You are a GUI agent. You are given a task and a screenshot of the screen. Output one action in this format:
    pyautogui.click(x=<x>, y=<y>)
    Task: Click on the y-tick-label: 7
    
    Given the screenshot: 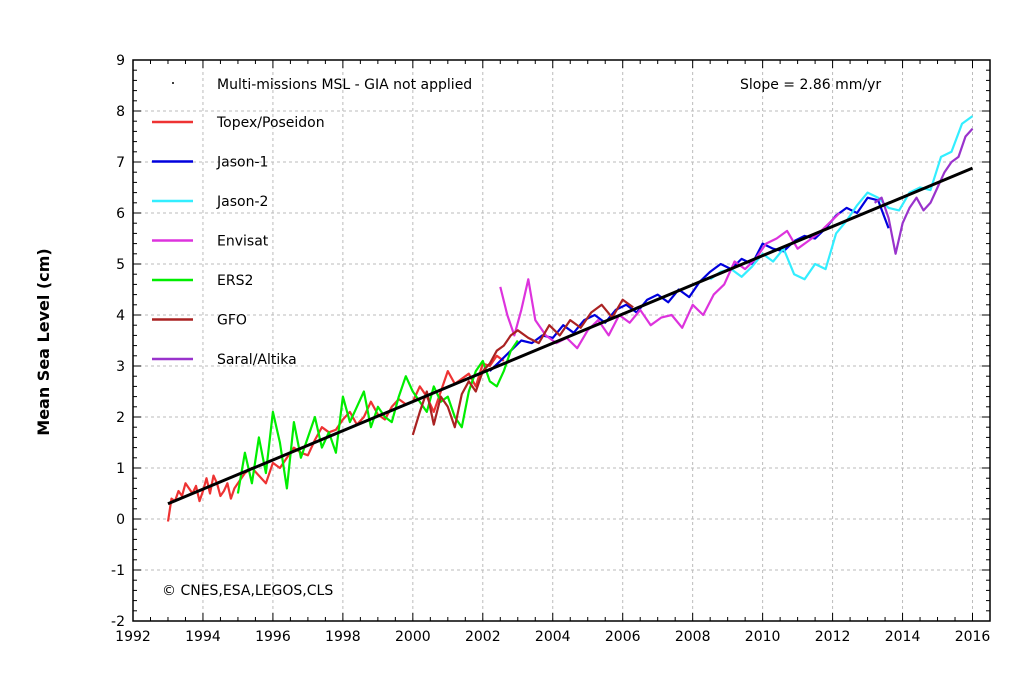 What is the action you would take?
    pyautogui.click(x=120, y=163)
    